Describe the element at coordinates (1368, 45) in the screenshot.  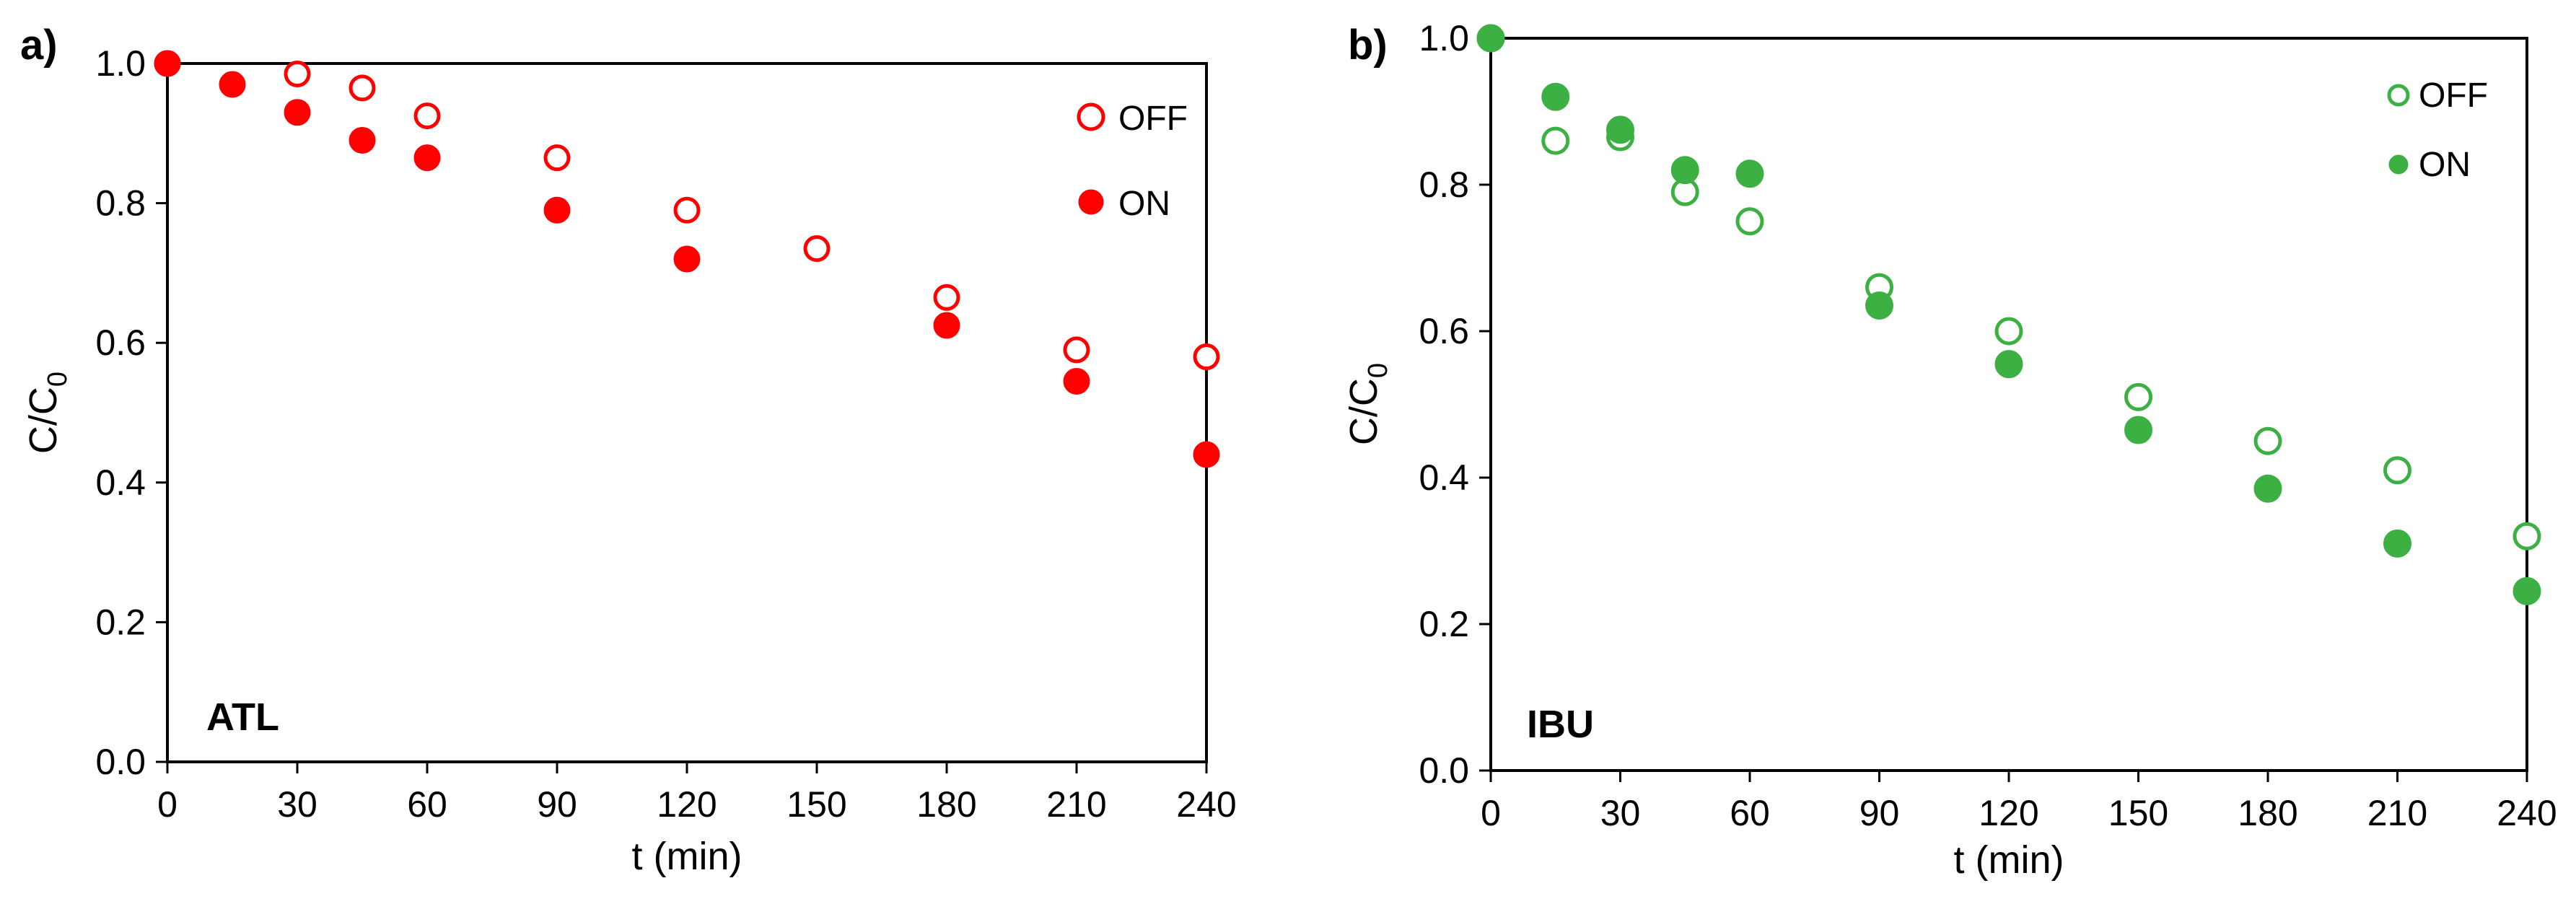
I see `panel-label: b)` at that location.